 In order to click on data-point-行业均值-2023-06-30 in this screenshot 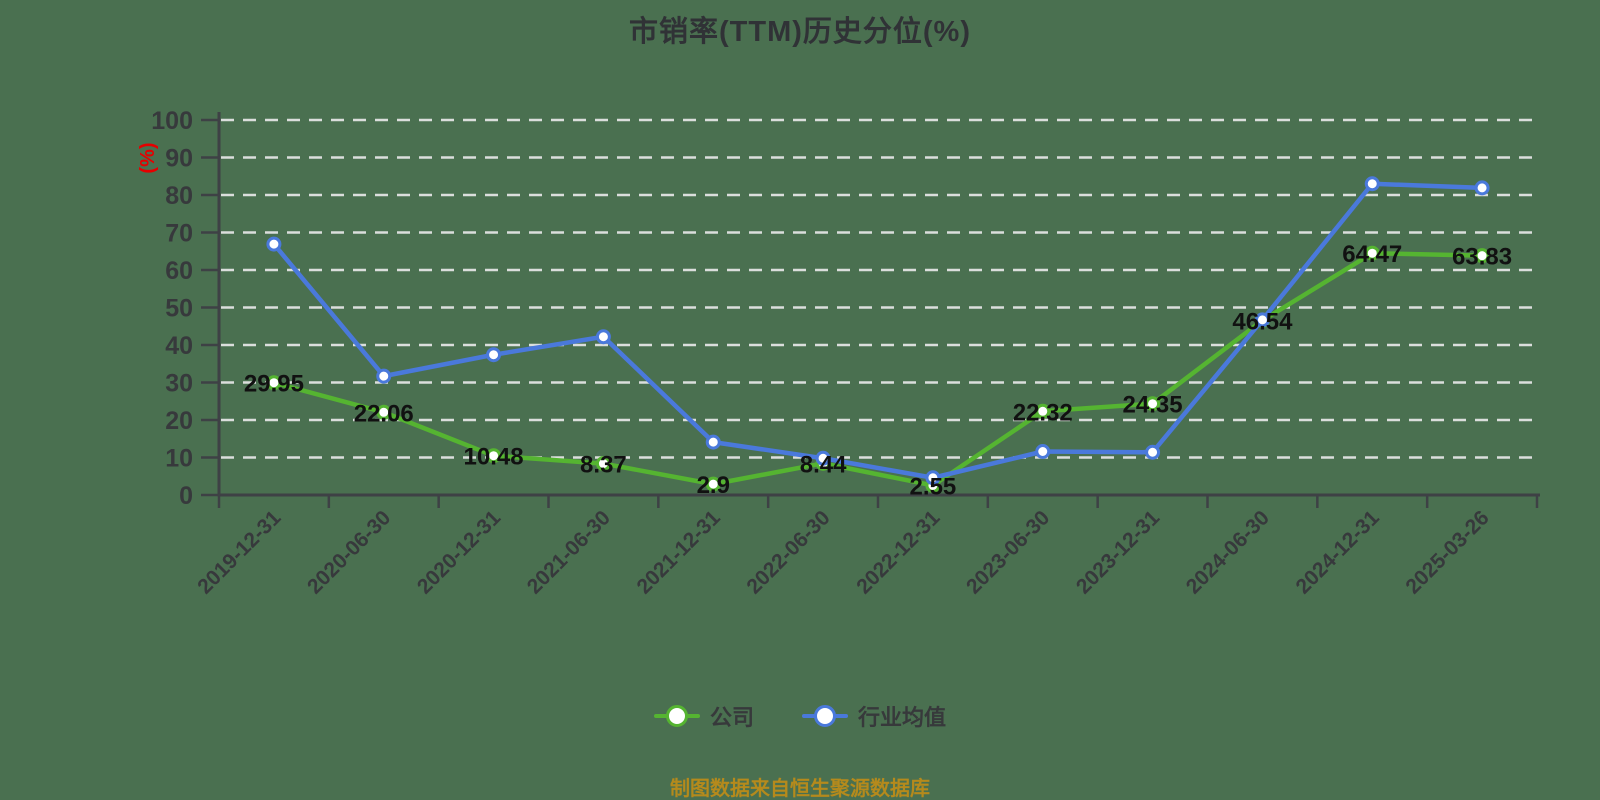, I will do `click(1043, 451)`.